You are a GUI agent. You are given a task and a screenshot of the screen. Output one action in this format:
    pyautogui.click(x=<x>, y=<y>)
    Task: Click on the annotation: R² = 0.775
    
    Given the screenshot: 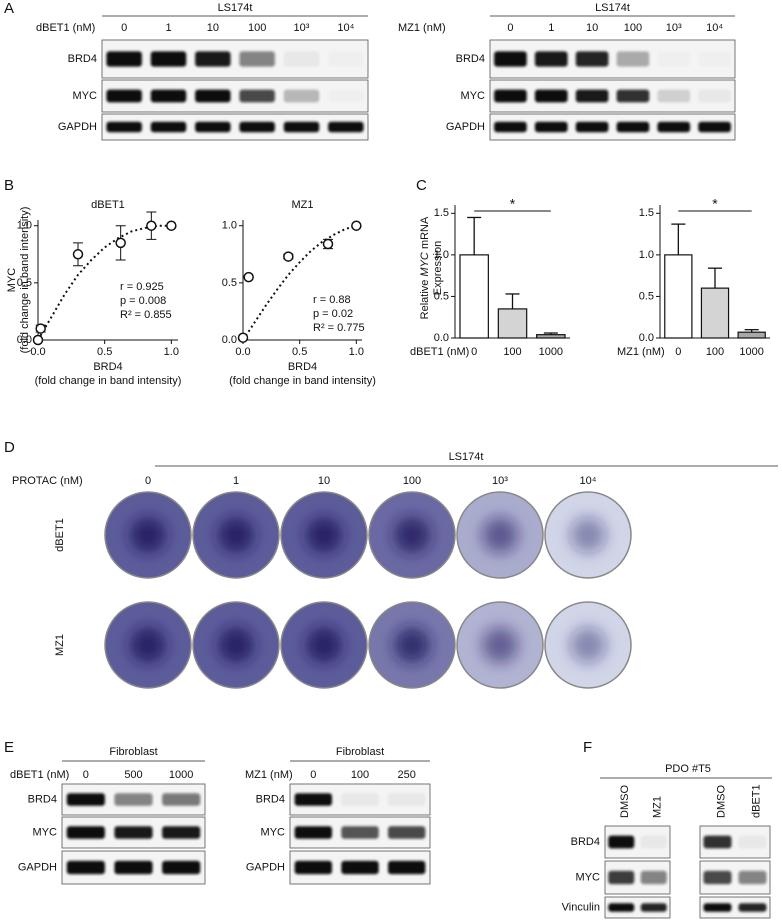 What is the action you would take?
    pyautogui.click(x=339, y=328)
    